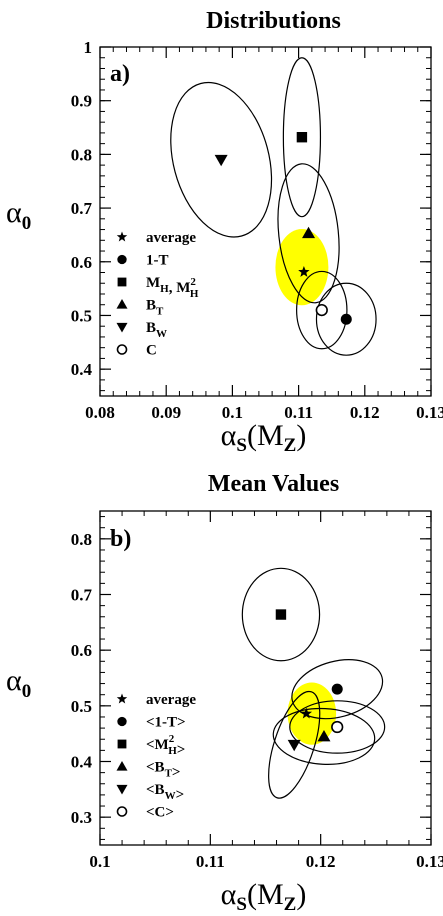 The image size is (443, 916). I want to click on legend-label-4: <BW>, so click(165, 792).